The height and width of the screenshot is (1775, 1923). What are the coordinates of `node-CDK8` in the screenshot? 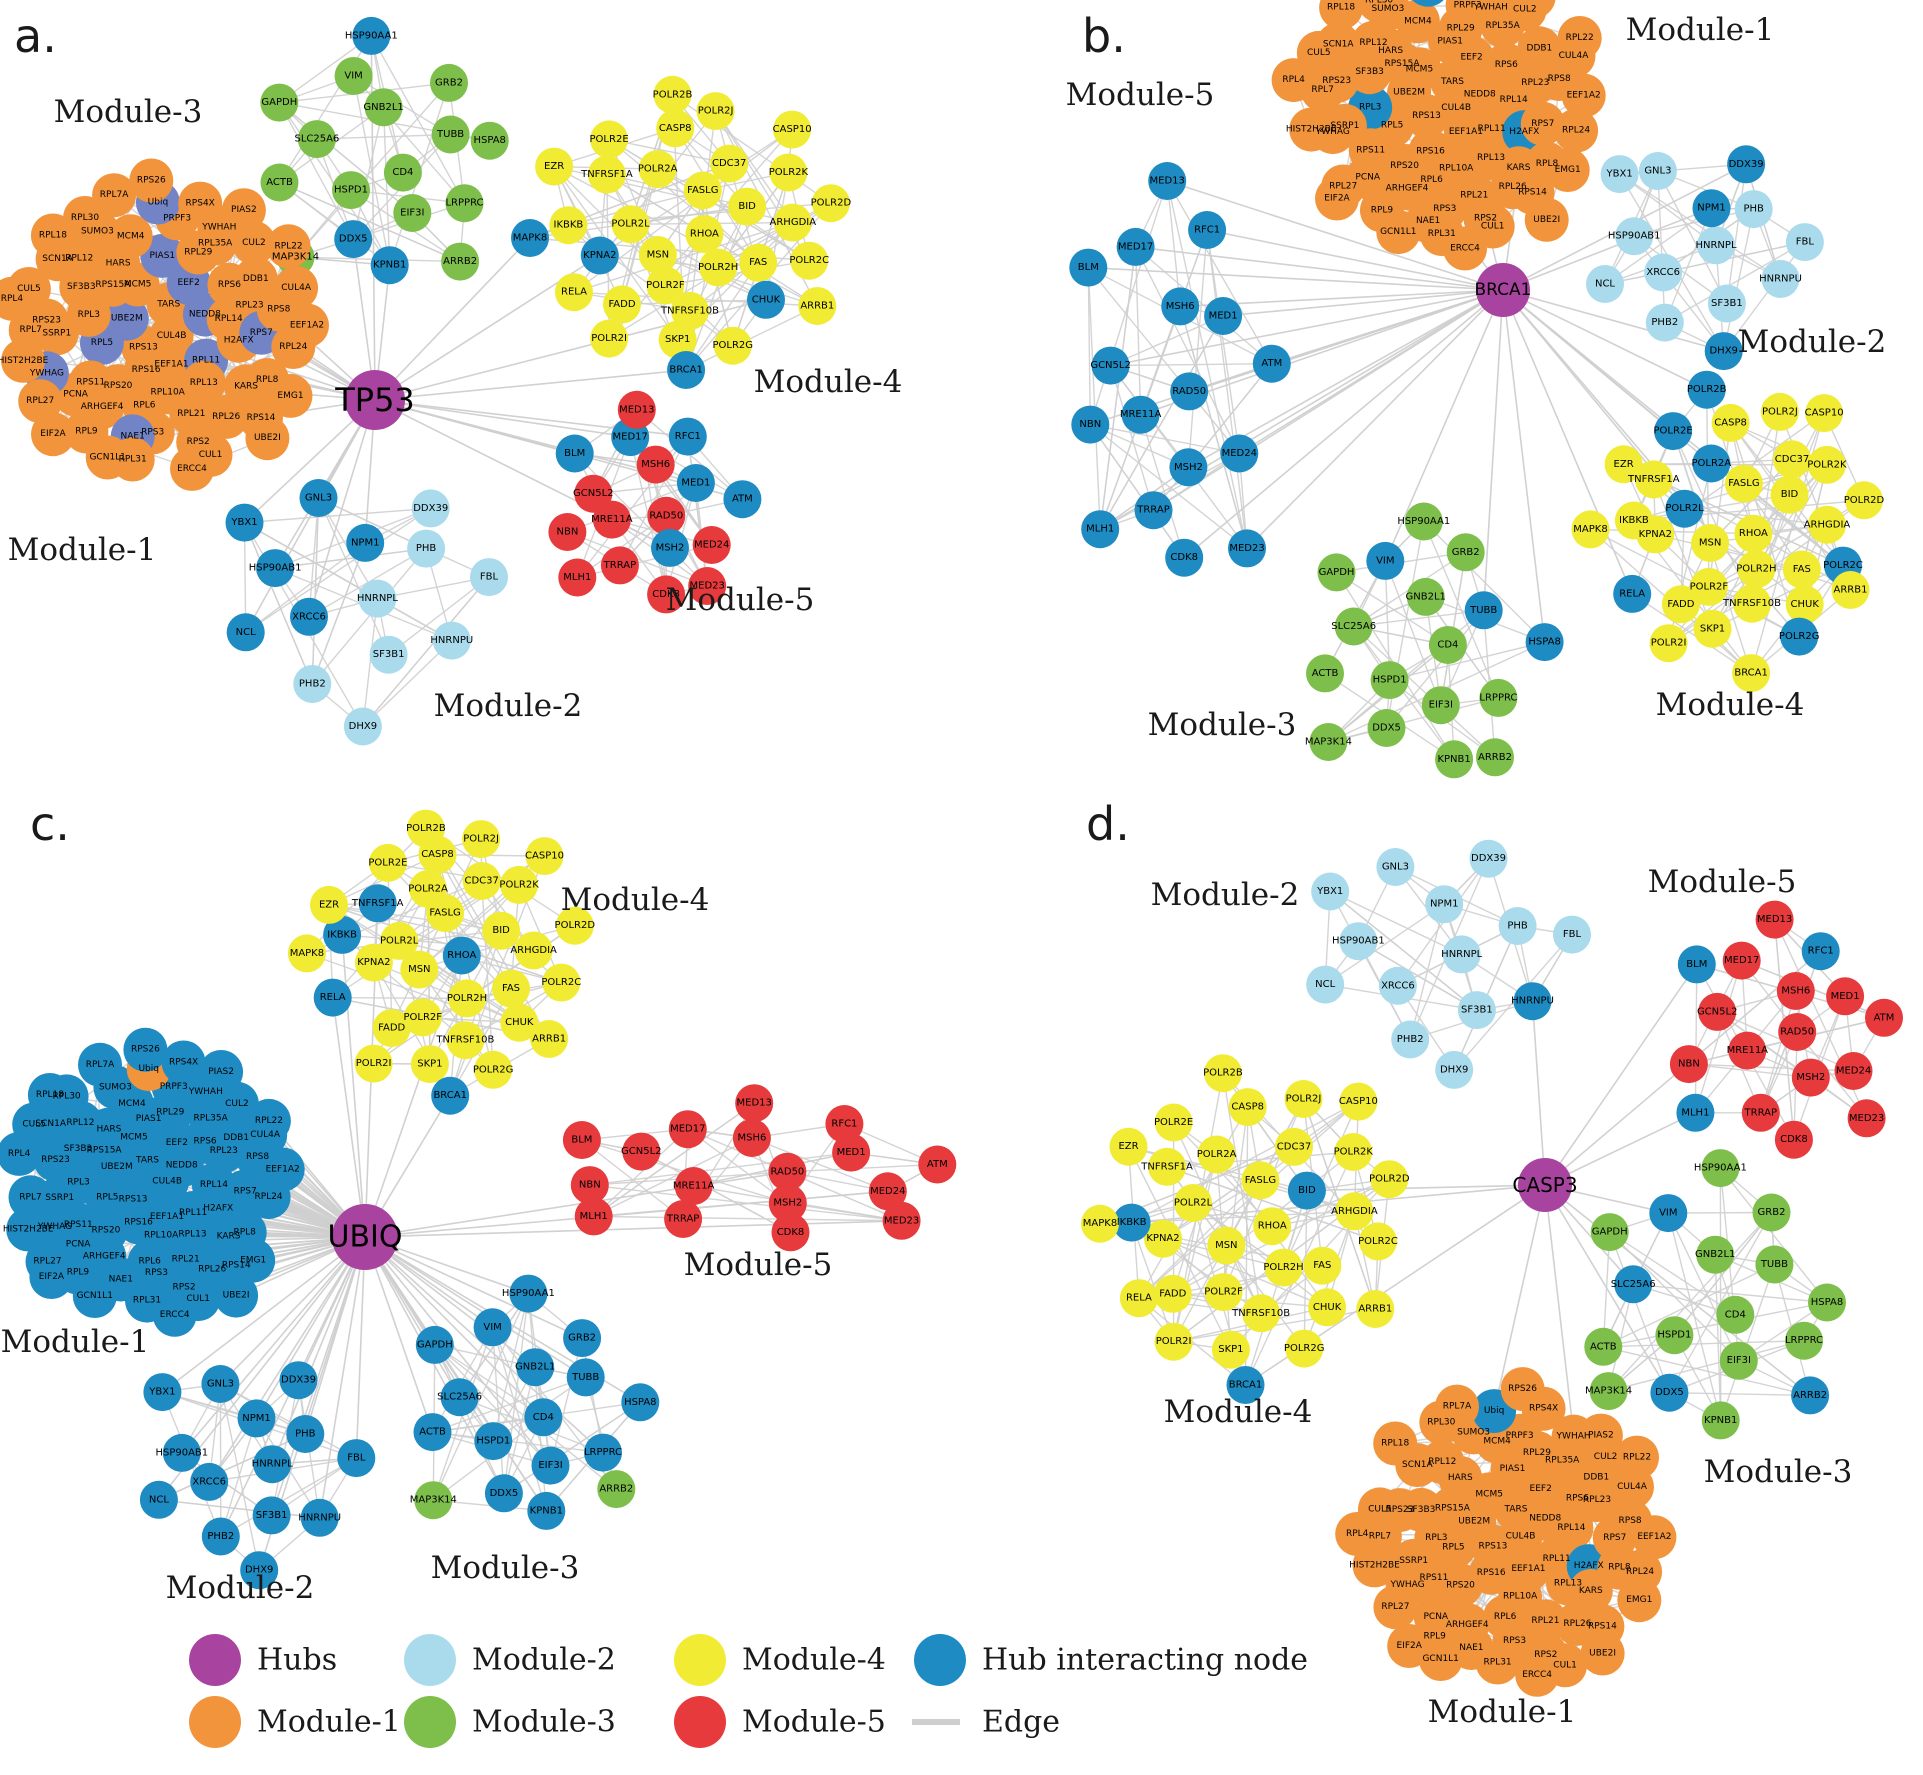 It's located at (1793, 1139).